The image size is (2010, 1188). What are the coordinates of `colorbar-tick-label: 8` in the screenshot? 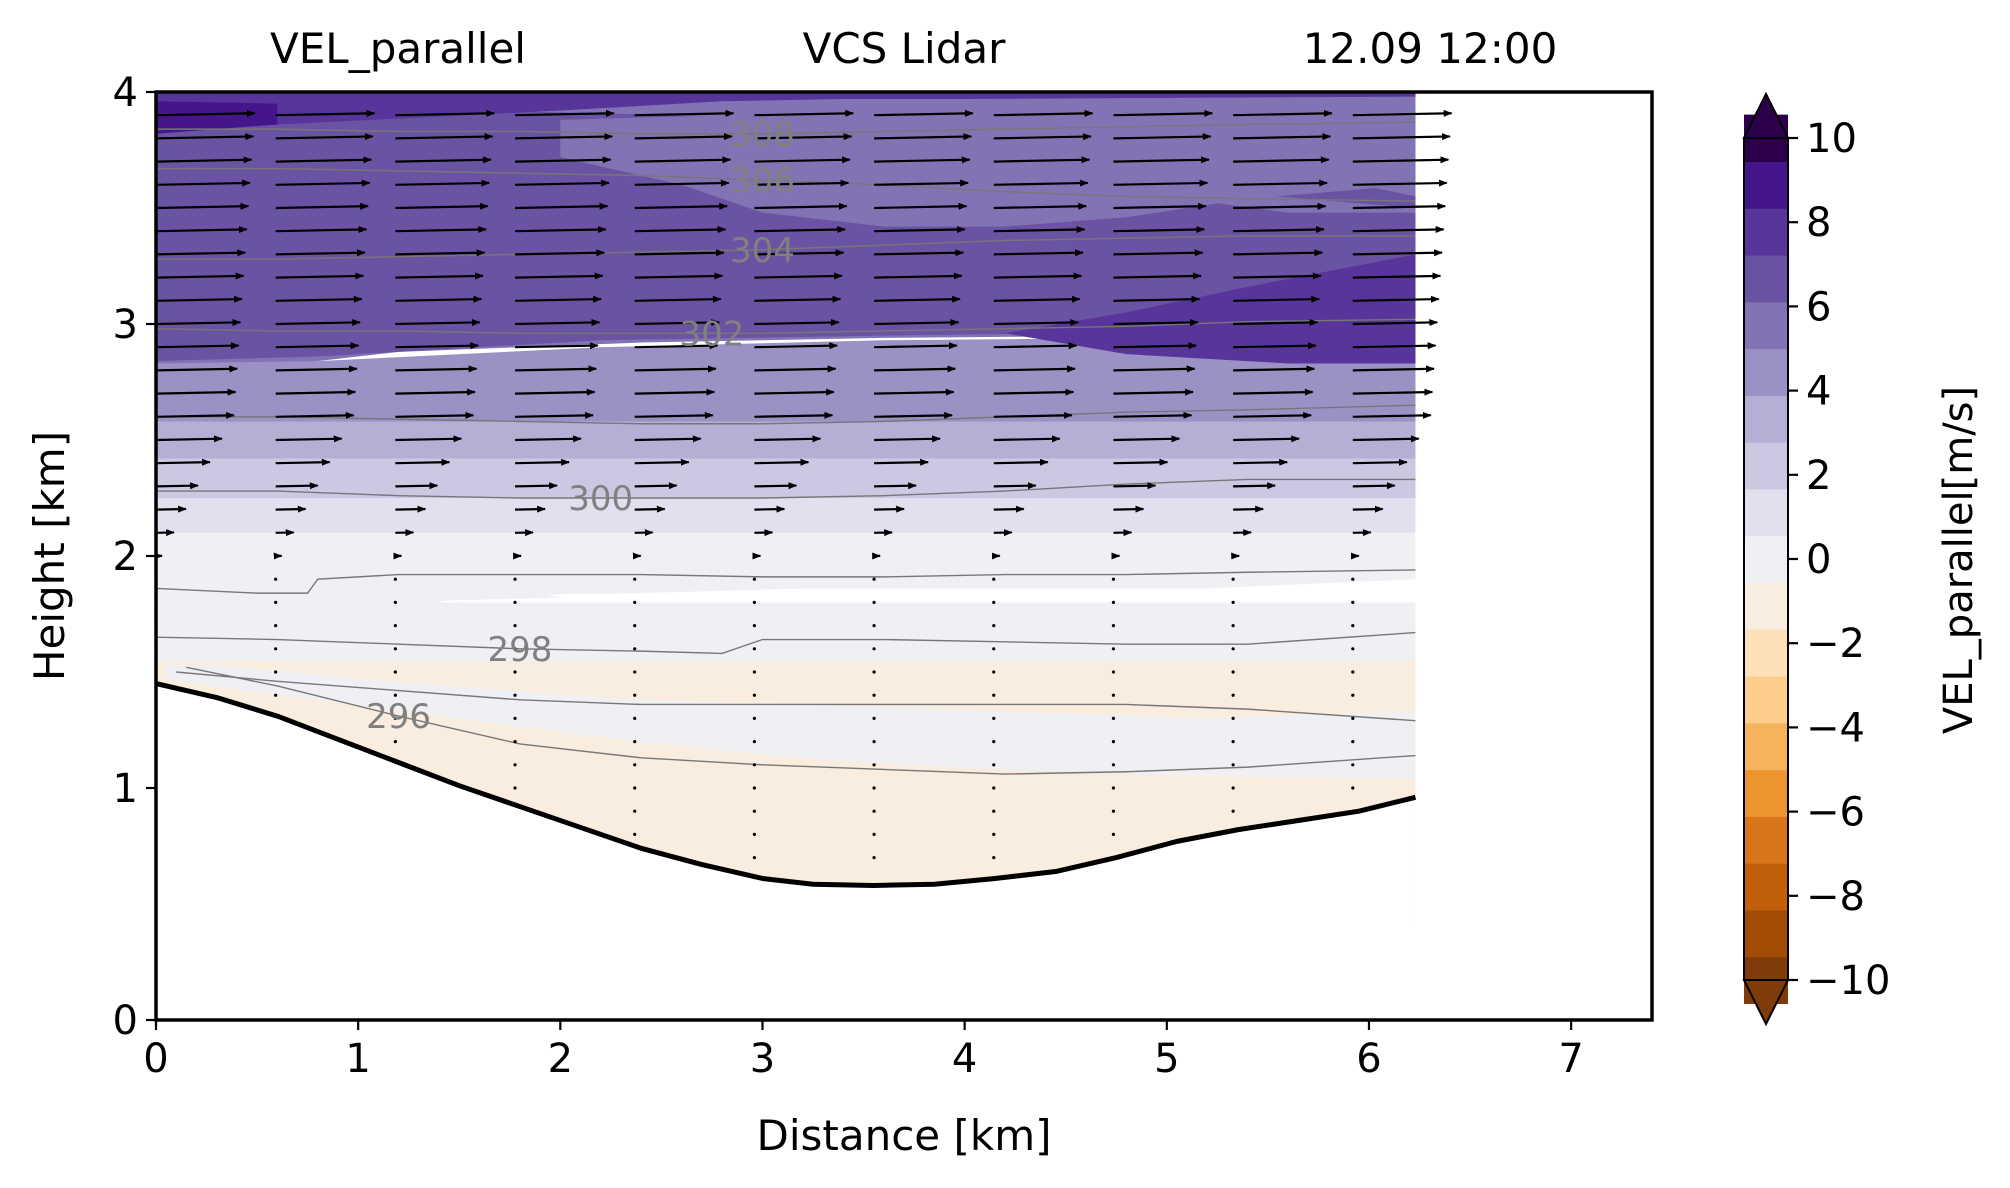 It's located at (1818, 223).